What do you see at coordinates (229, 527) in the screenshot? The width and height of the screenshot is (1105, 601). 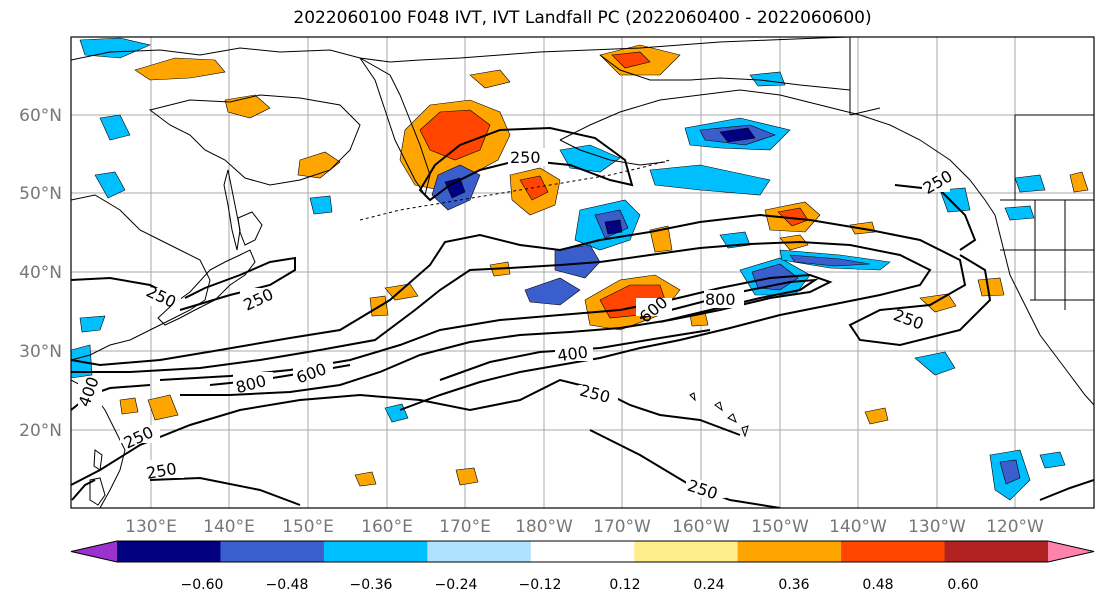 I see `lon-label: 140°E` at bounding box center [229, 527].